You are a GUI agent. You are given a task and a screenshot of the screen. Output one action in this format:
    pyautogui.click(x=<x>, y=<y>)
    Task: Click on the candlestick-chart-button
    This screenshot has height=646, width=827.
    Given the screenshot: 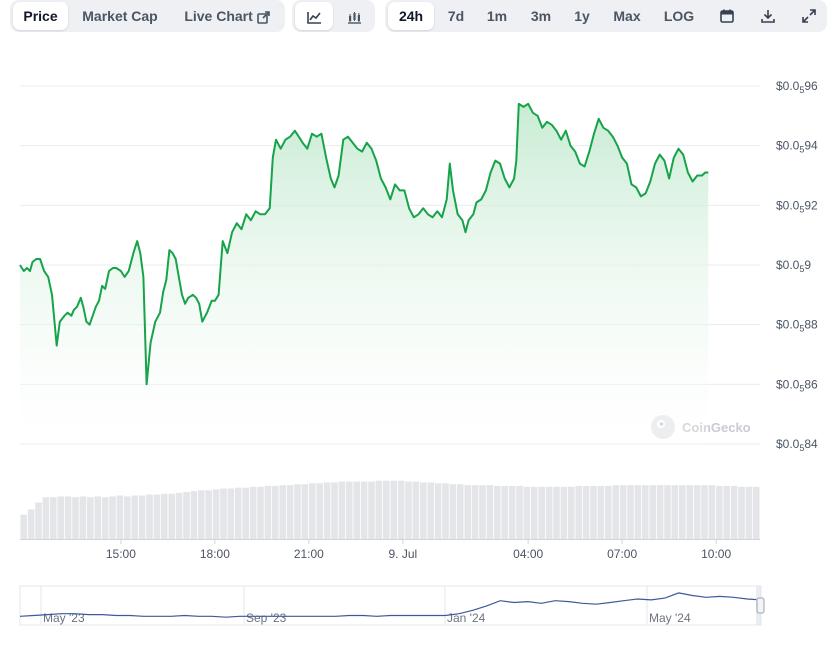 What is the action you would take?
    pyautogui.click(x=354, y=16)
    